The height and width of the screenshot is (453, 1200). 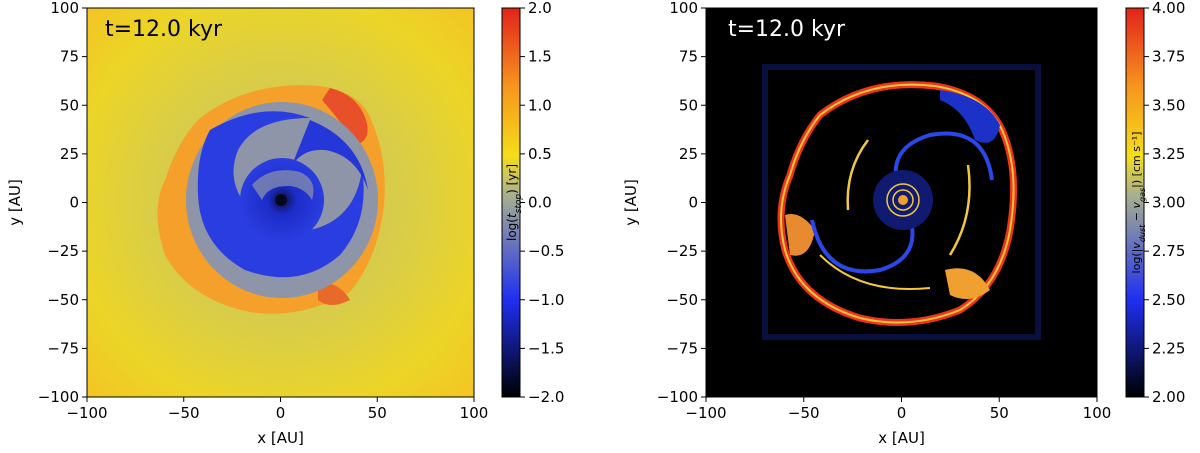 What do you see at coordinates (63, 300) in the screenshot?
I see `left-y-tick-label: −50` at bounding box center [63, 300].